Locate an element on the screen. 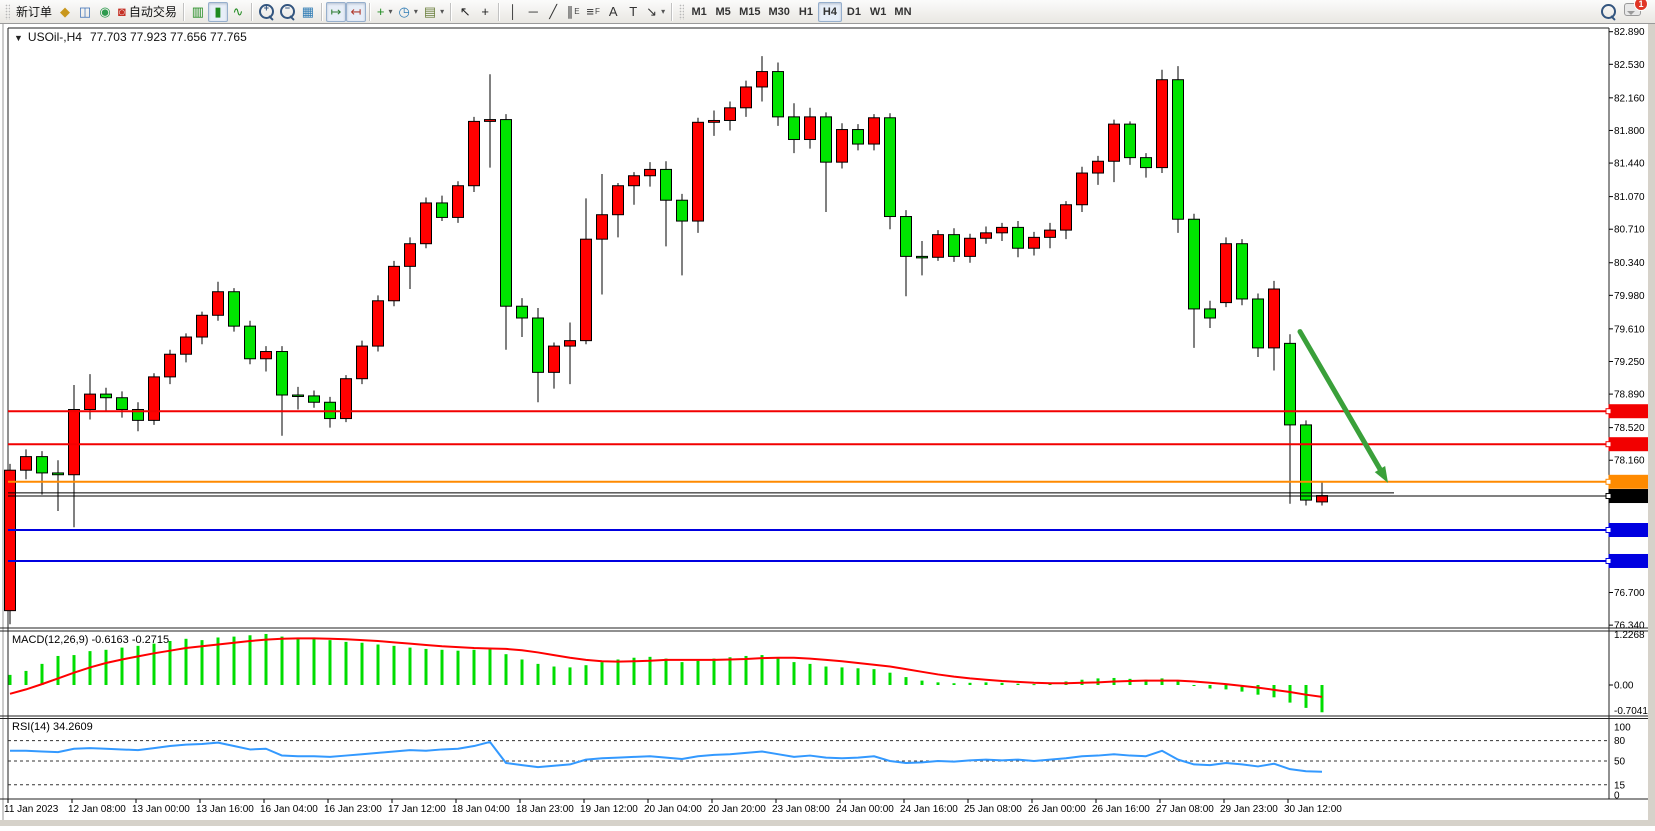 The image size is (1655, 831). timeframe-mn-button: MN is located at coordinates (903, 11).